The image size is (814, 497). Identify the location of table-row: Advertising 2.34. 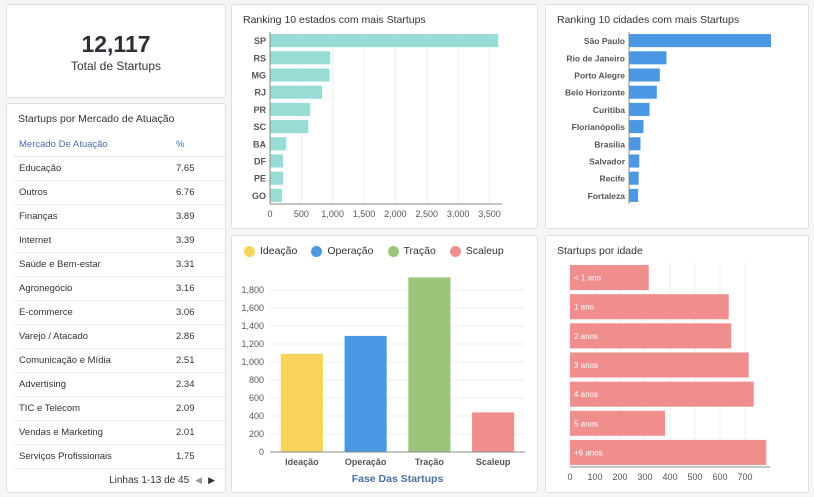
(119, 384).